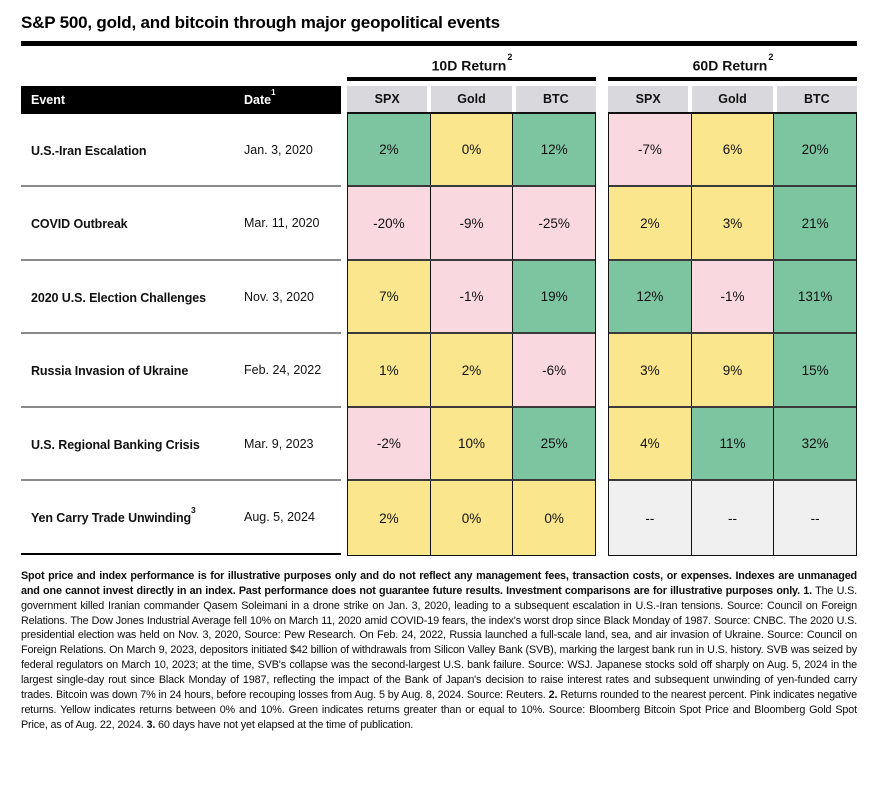 The image size is (877, 792). Describe the element at coordinates (554, 518) in the screenshot. I see `return-cell-10d-btc: 0%` at that location.